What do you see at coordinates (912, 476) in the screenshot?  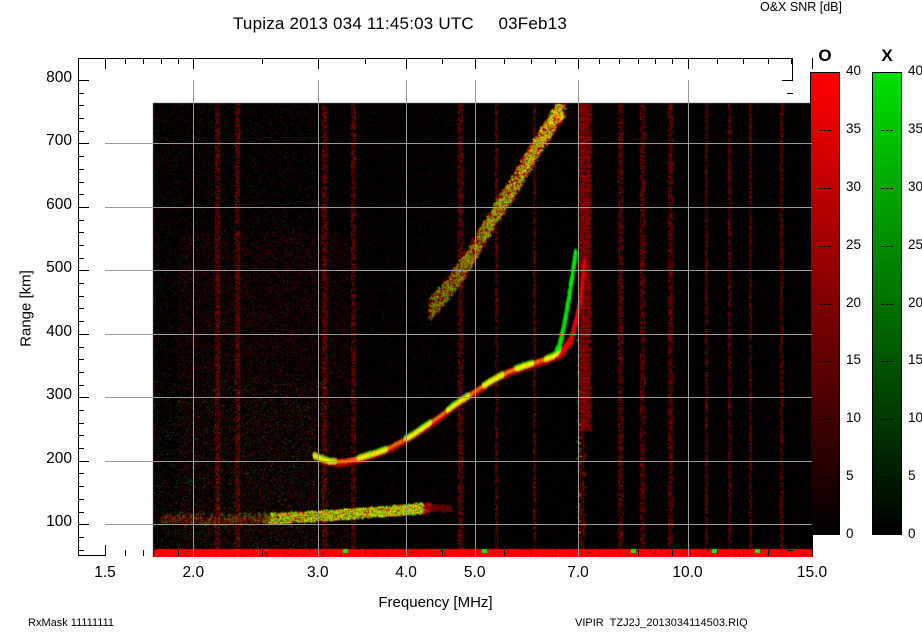 I see `colorbar-X-tick-label: 5` at bounding box center [912, 476].